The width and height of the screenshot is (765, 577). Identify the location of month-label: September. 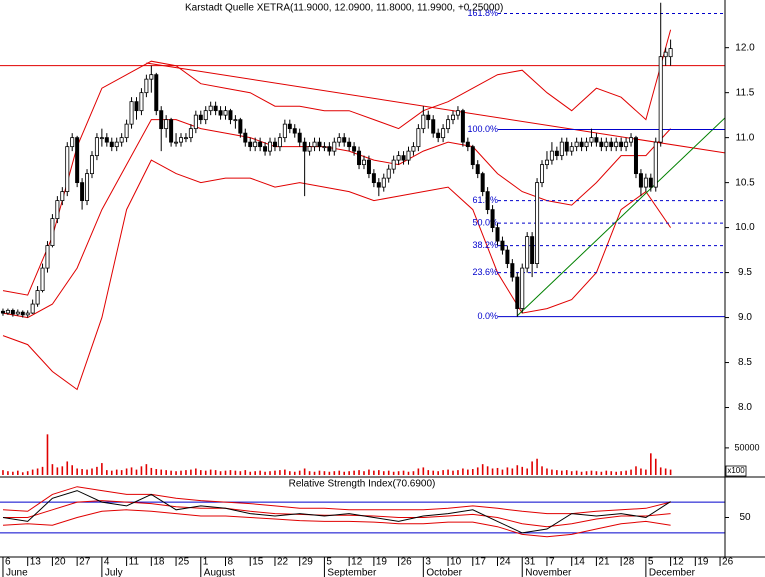
(352, 572).